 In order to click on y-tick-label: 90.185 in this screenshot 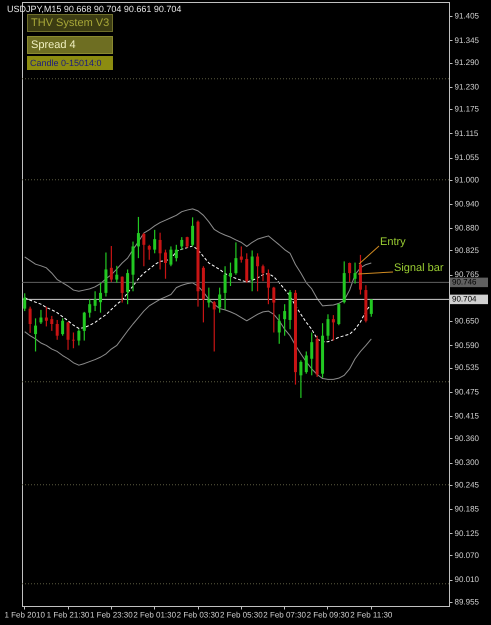, I will do `click(467, 509)`.